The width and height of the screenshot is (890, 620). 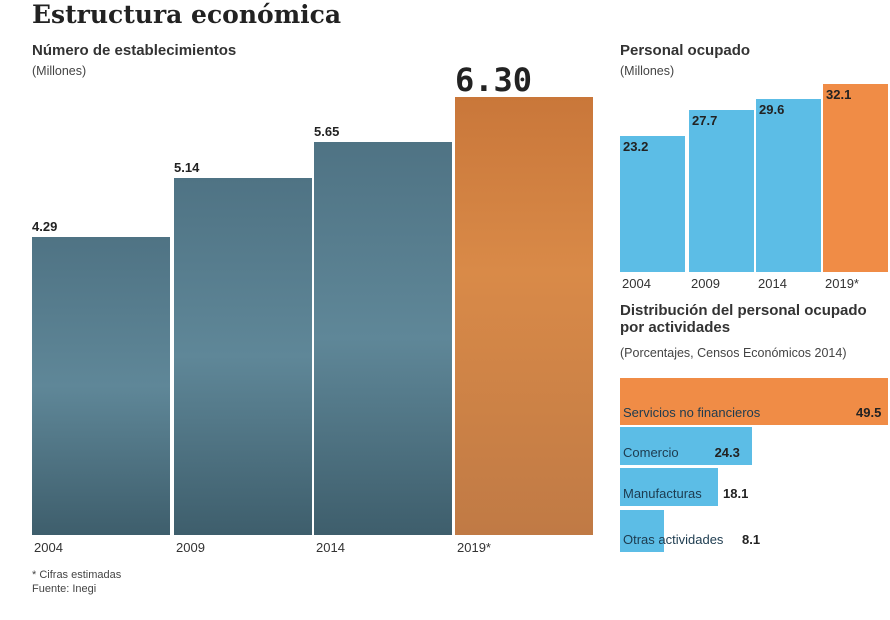 I want to click on establishments-title: Número de establecimientos, so click(x=134, y=50).